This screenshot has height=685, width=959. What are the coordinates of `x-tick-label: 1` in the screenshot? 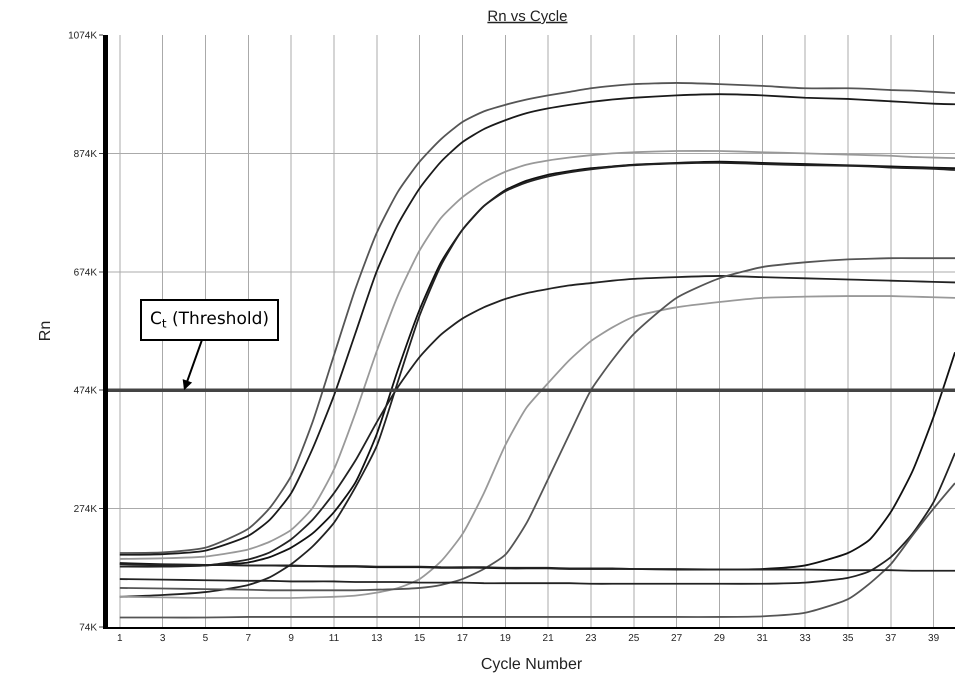 It's located at (120, 638).